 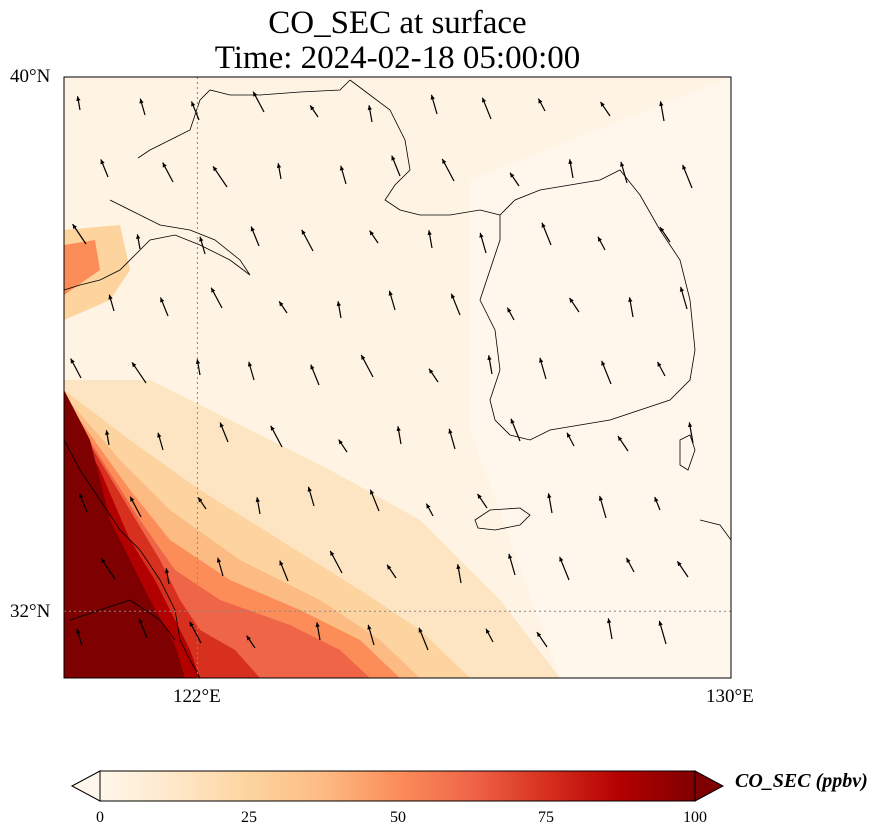 I want to click on lon-tick-130: 130°E, so click(x=730, y=696).